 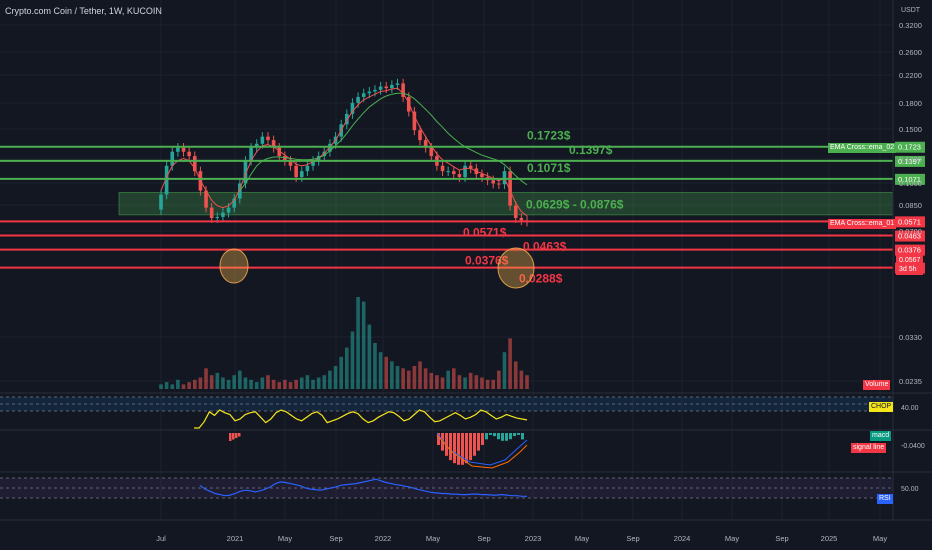 What do you see at coordinates (910, 337) in the screenshot?
I see `y-tick-label: 0.0330` at bounding box center [910, 337].